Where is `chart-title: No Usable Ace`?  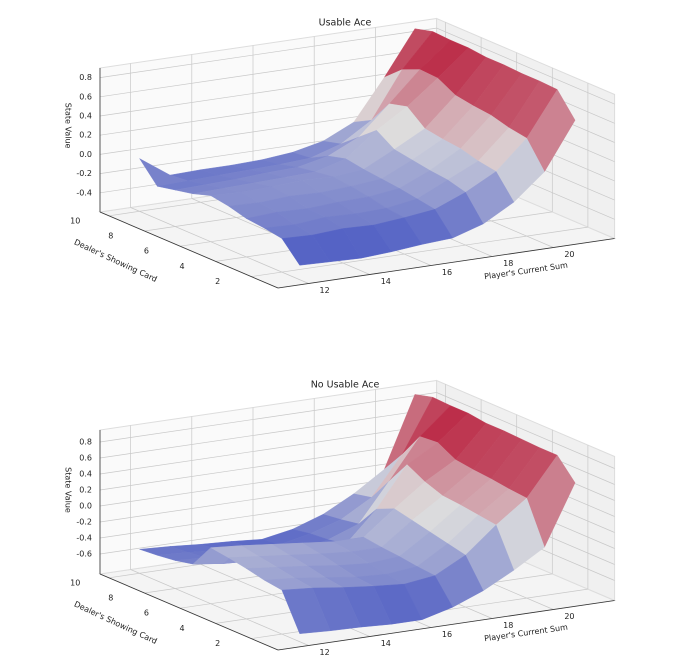
chart-title: No Usable Ace is located at coordinates (345, 385).